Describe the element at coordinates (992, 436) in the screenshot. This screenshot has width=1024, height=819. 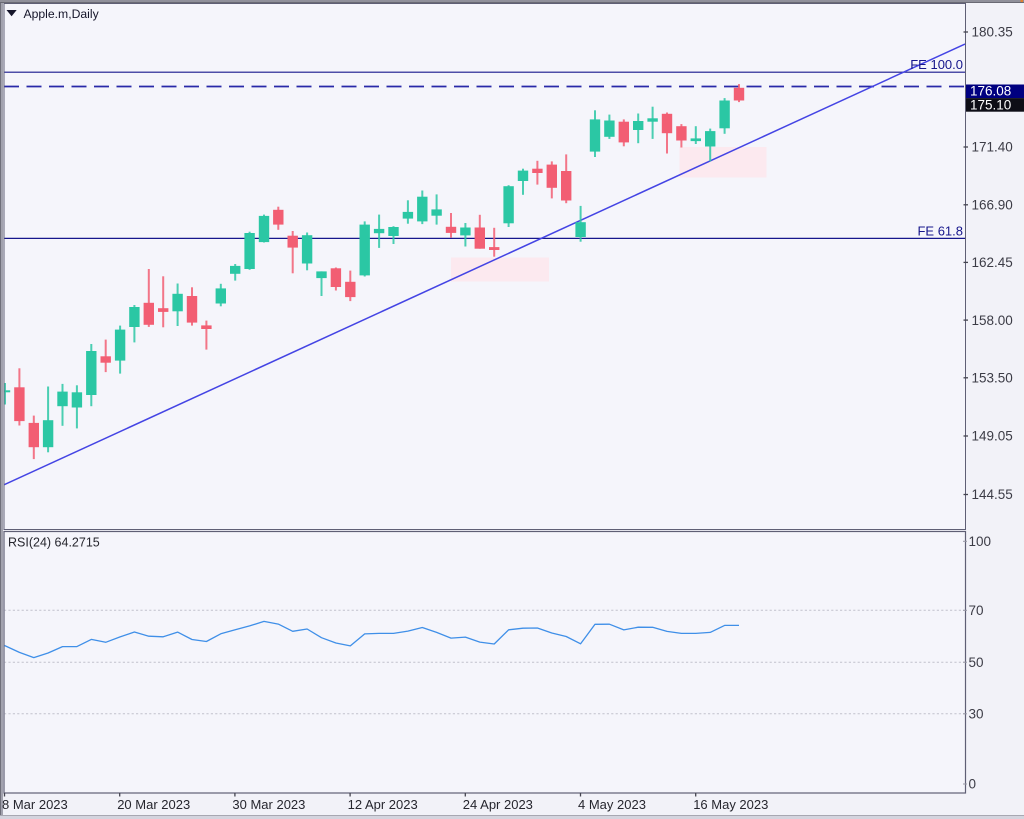
I see `svg-text: 149.05` at that location.